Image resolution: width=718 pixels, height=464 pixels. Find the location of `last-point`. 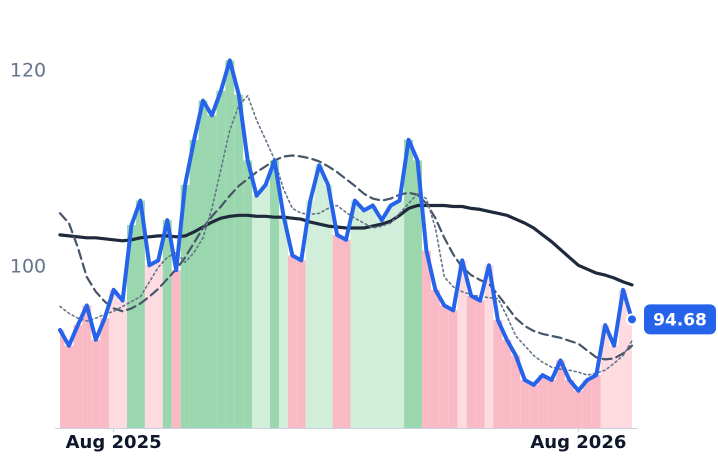

last-point is located at coordinates (632, 319).